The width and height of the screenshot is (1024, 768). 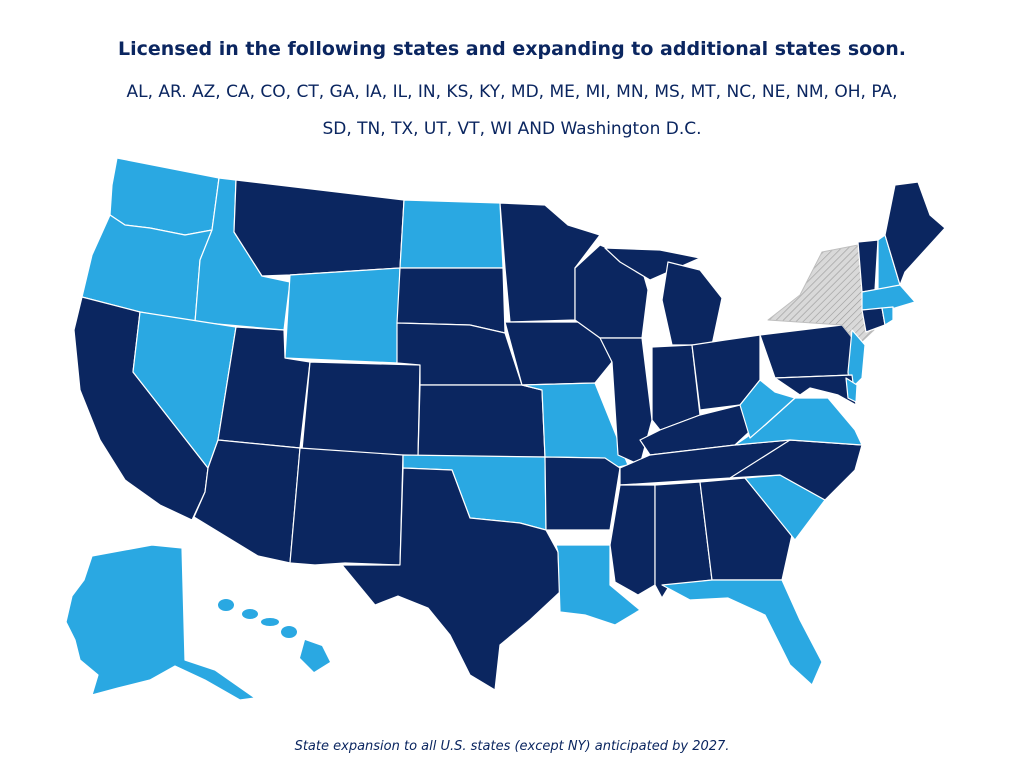 I want to click on state-pa, so click(x=809, y=351).